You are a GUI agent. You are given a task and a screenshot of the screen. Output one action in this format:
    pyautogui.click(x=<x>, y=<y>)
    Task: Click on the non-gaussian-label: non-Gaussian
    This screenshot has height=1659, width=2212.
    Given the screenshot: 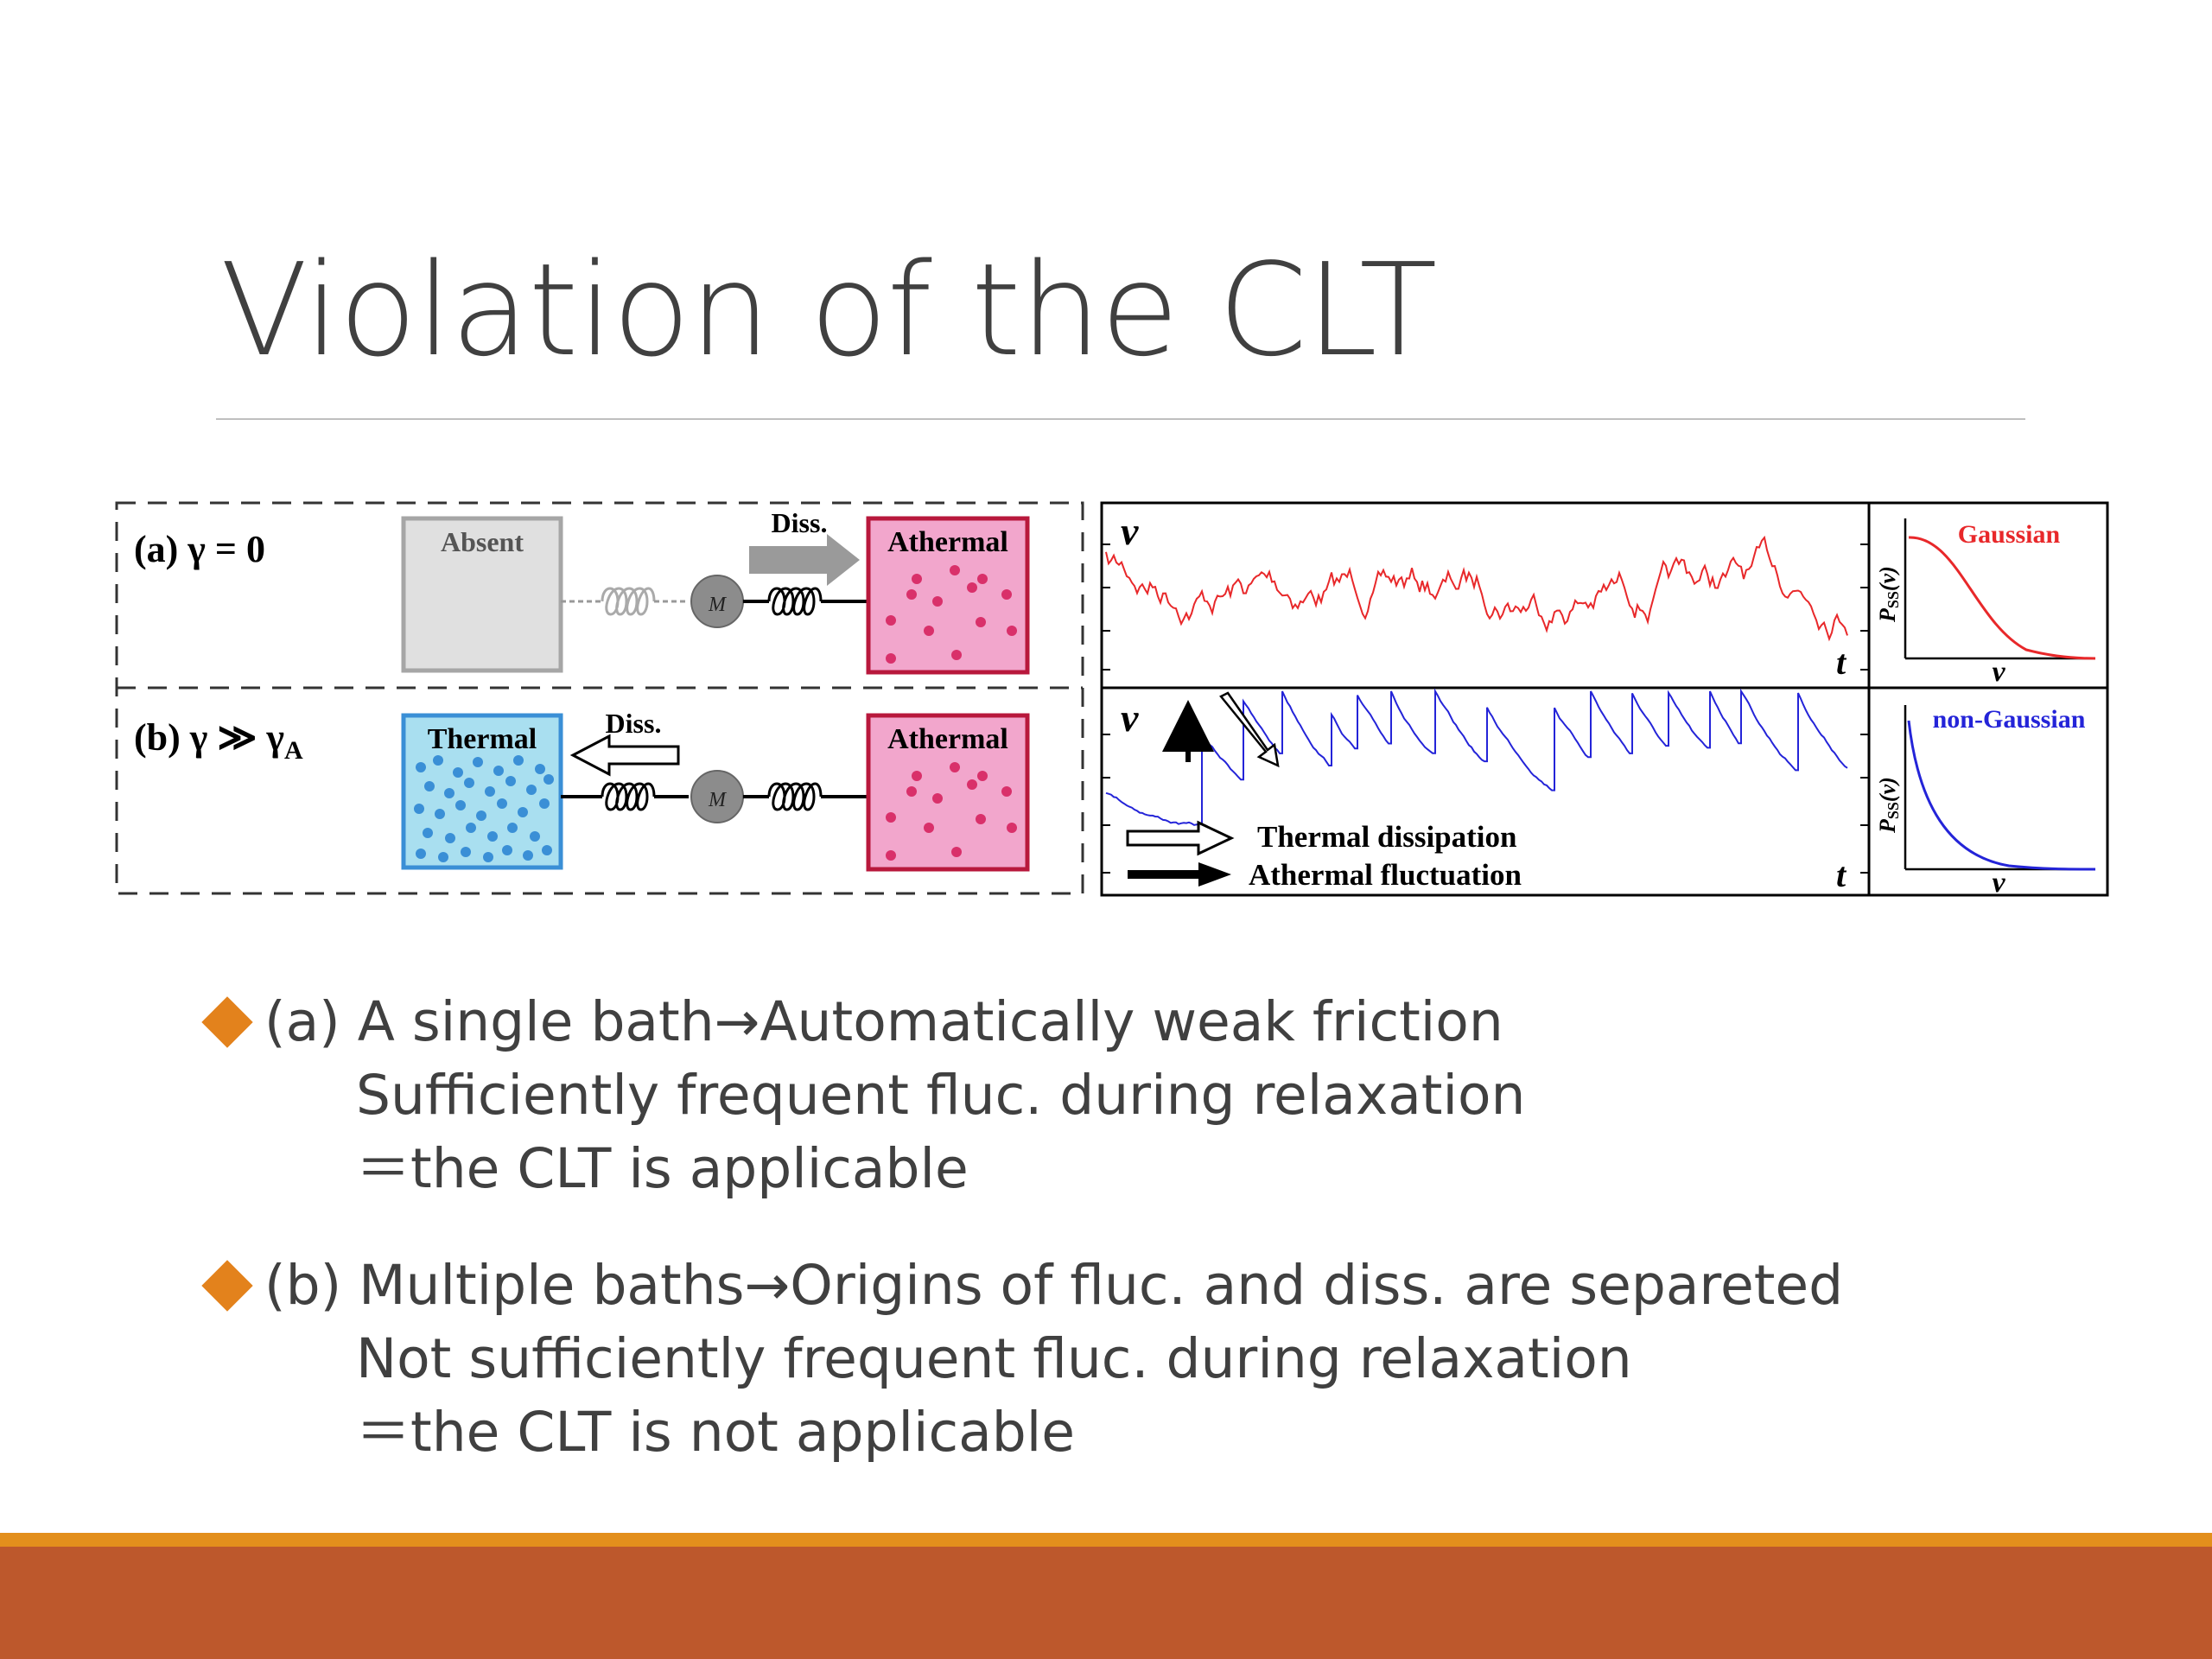 What is the action you would take?
    pyautogui.click(x=2009, y=719)
    